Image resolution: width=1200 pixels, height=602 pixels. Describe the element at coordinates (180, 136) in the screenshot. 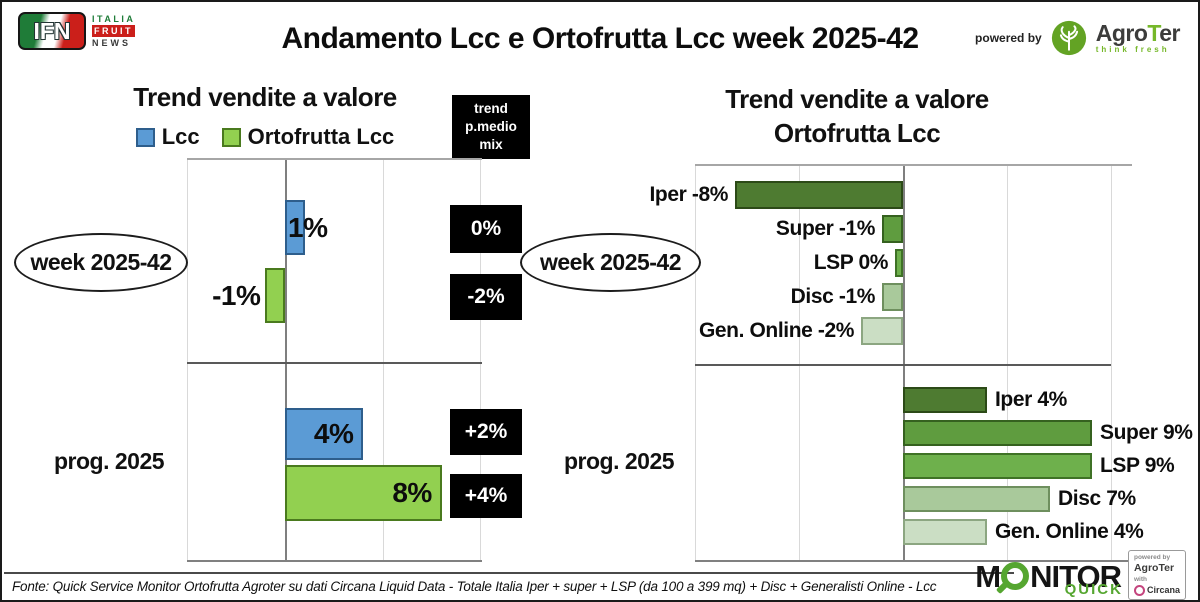

I see `legend-label-lcc: Lcc` at that location.